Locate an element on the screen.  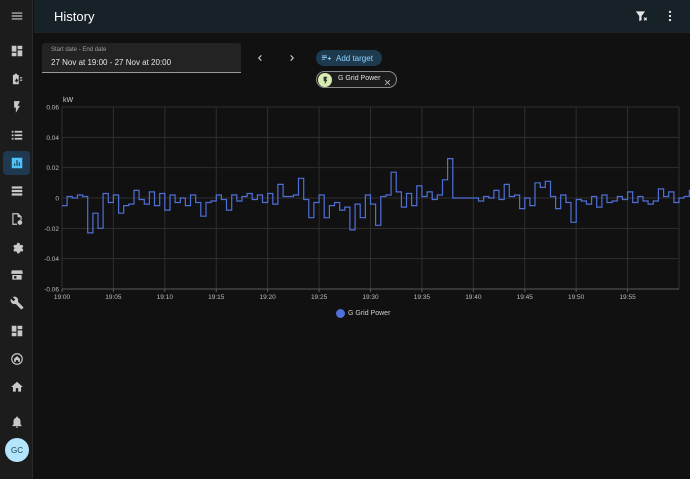
x-tick-label: 19:45 is located at coordinates (525, 297).